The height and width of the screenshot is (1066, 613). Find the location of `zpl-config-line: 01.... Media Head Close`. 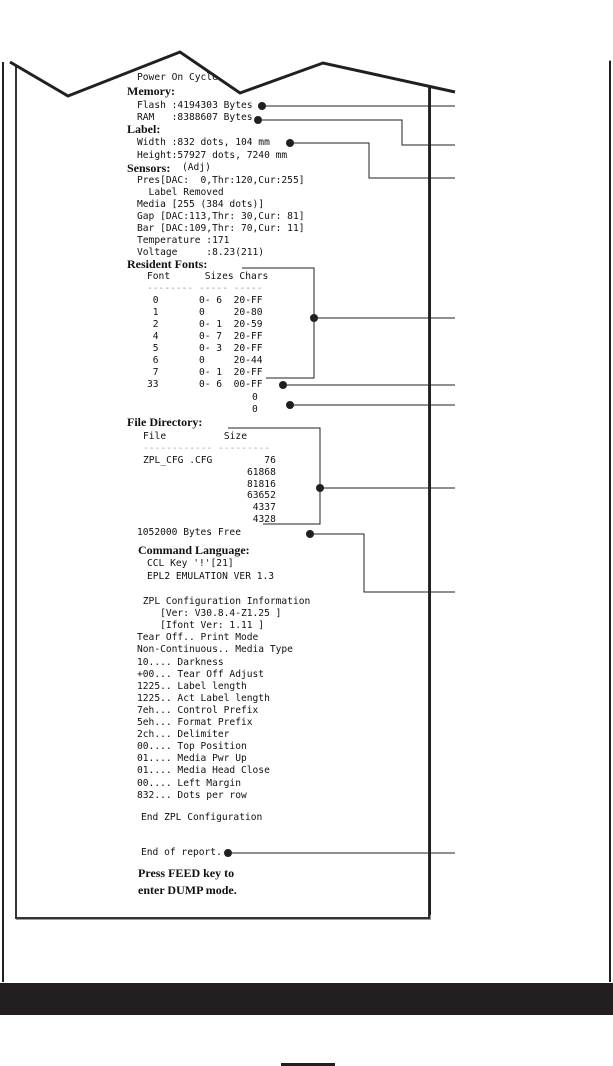

zpl-config-line: 01.... Media Head Close is located at coordinates (203, 771).